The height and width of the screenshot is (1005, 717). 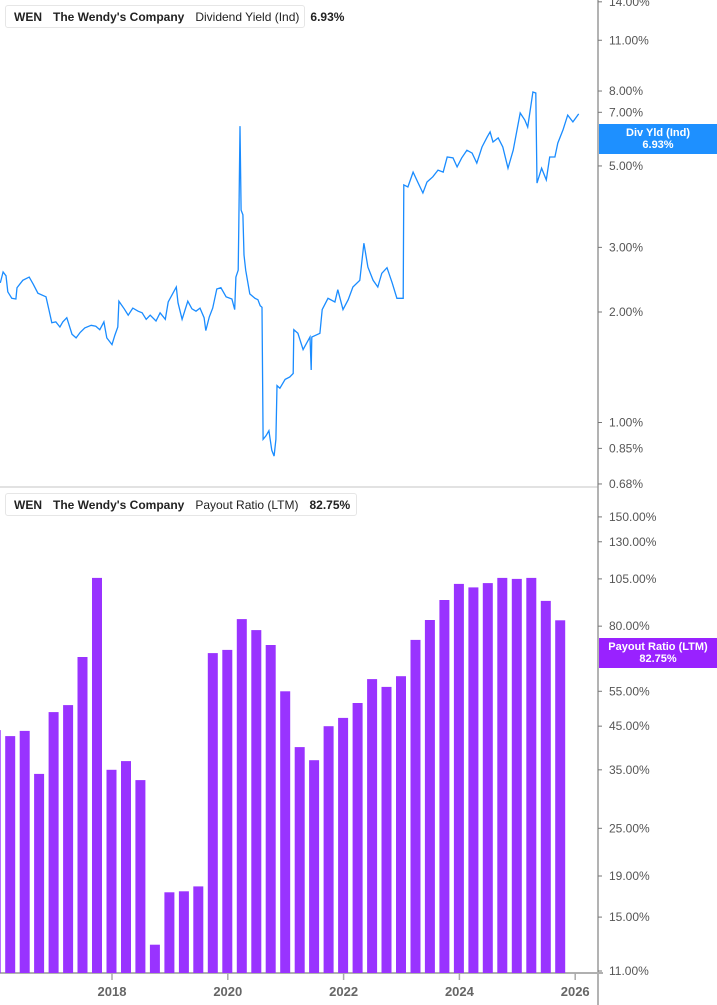 What do you see at coordinates (626, 312) in the screenshot?
I see `y-tick-label: 2.00%` at bounding box center [626, 312].